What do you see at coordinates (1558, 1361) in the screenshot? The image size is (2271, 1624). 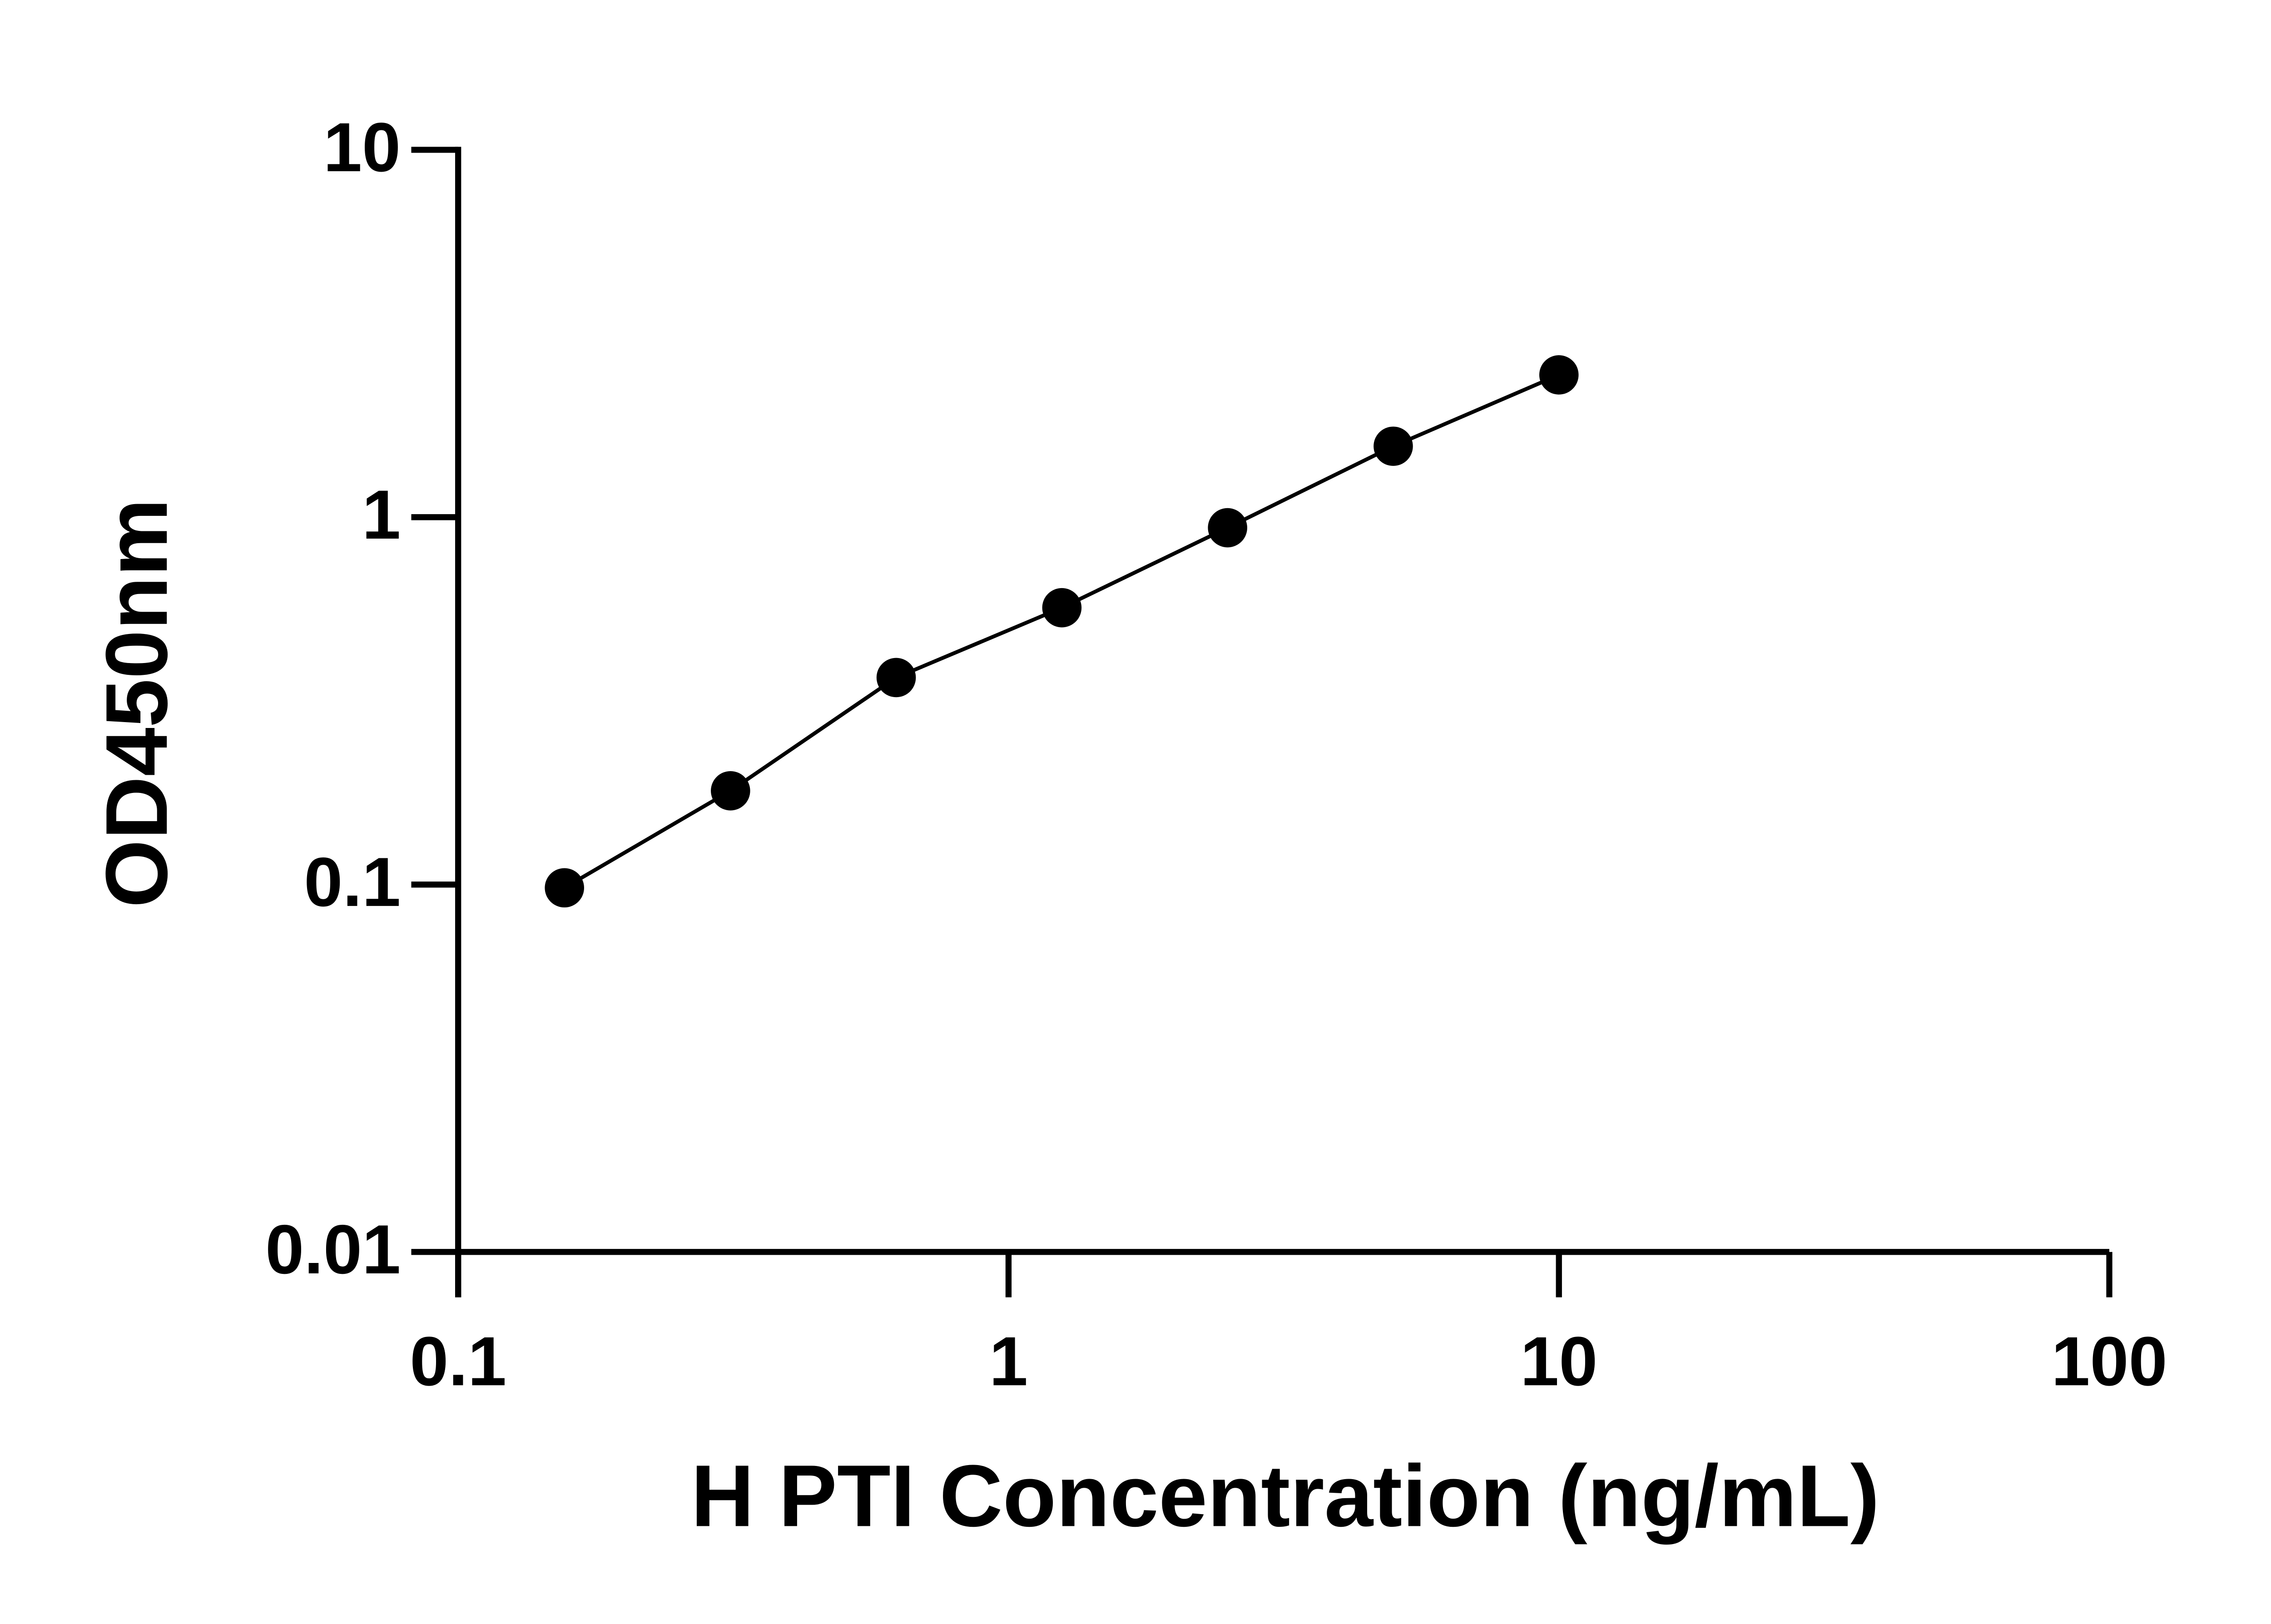 I see `x-tick-label: 10` at bounding box center [1558, 1361].